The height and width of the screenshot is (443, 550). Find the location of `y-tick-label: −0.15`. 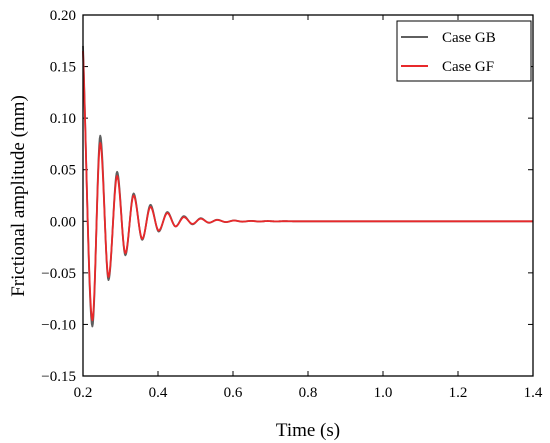

y-tick-label: −0.15 is located at coordinates (58, 377).